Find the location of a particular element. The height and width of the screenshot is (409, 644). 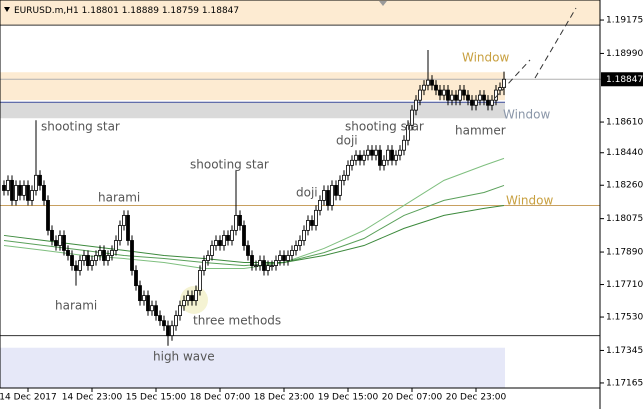

y-tick-label: 1.19175 is located at coordinates (624, 21).